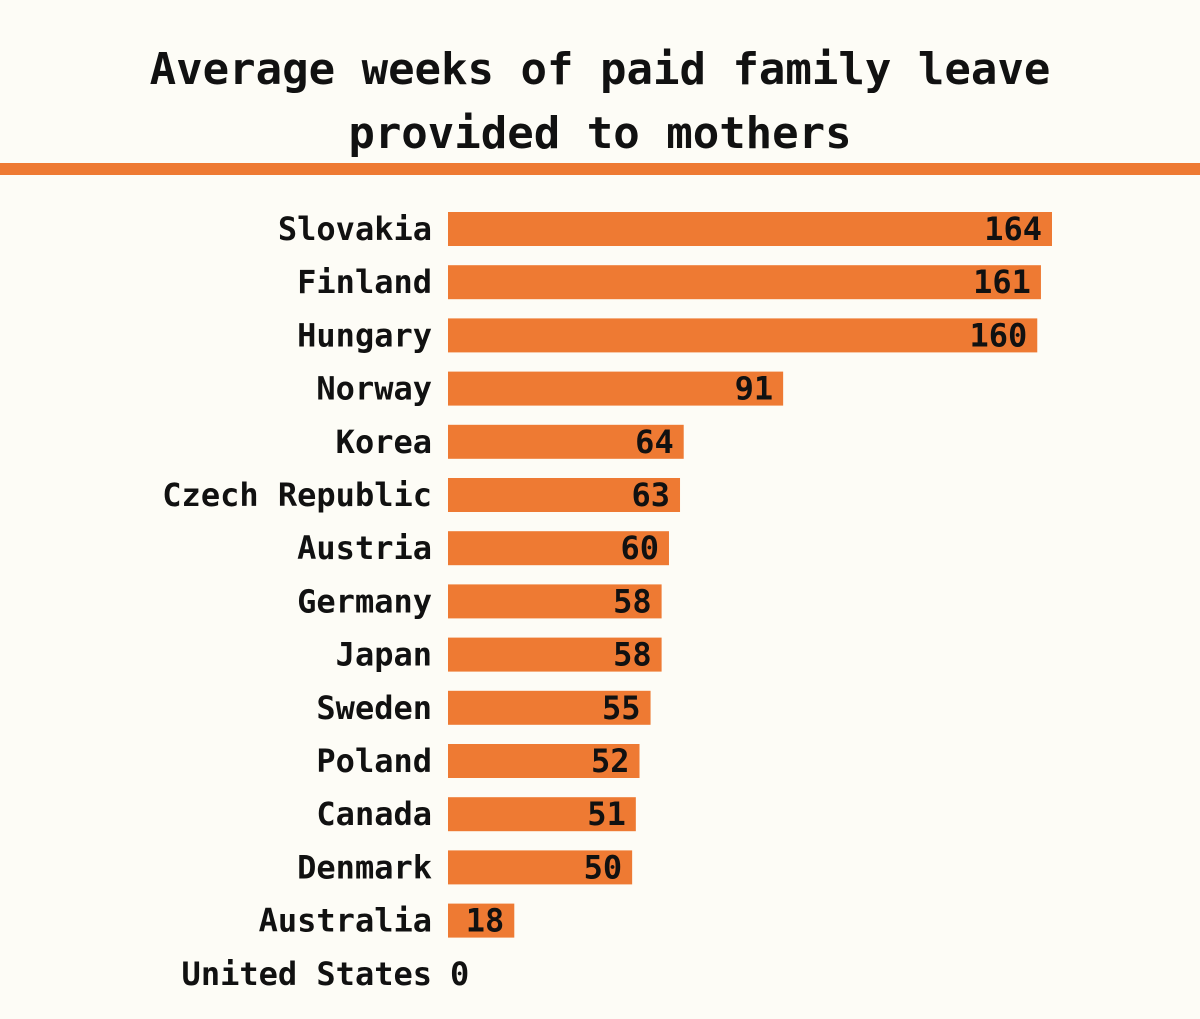 The height and width of the screenshot is (1019, 1200). Describe the element at coordinates (364, 335) in the screenshot. I see `category-label-hungary: Hungary` at that location.